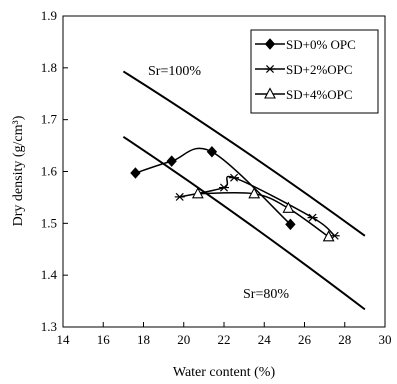  I want to click on legend-items: SD+0% OPC SD+2%OPC SD+4%OPC, so click(305, 69).